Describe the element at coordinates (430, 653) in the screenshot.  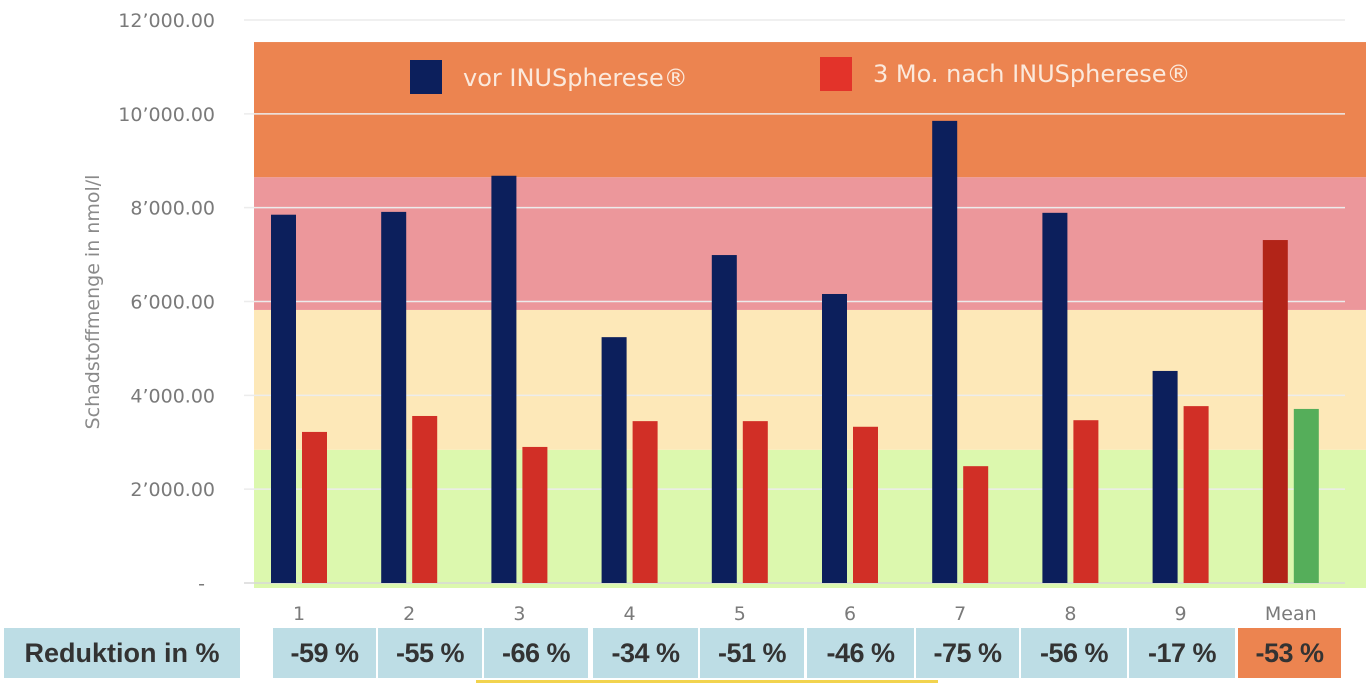
I see `reduction-cell: -55 %` at that location.